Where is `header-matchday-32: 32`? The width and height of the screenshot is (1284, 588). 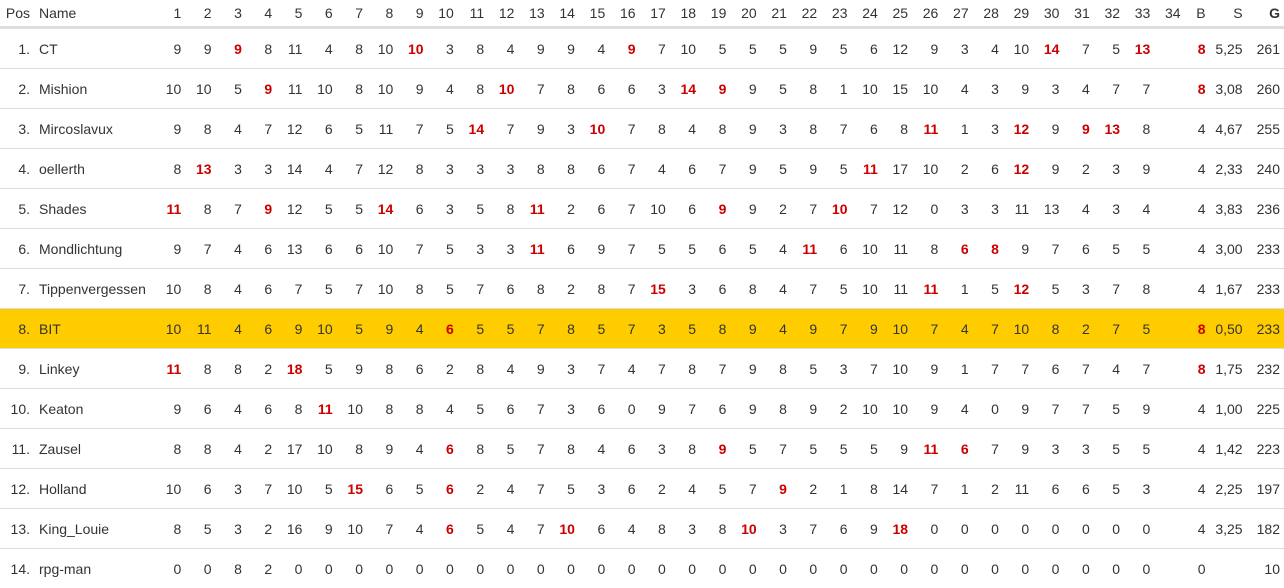
header-matchday-32: 32 is located at coordinates (1114, 14).